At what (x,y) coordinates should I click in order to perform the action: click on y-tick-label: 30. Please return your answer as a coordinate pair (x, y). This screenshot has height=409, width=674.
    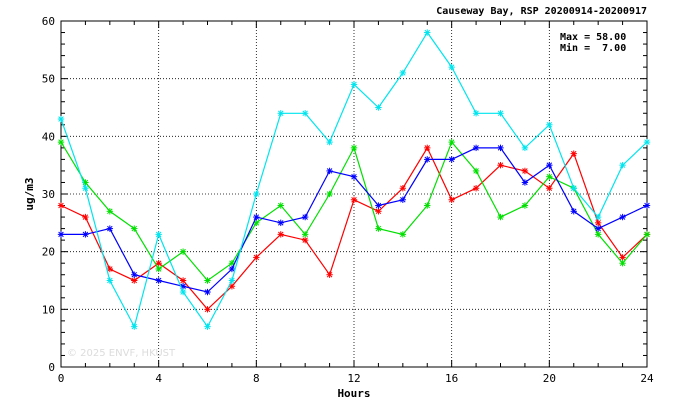
    Looking at the image, I should click on (48, 194).